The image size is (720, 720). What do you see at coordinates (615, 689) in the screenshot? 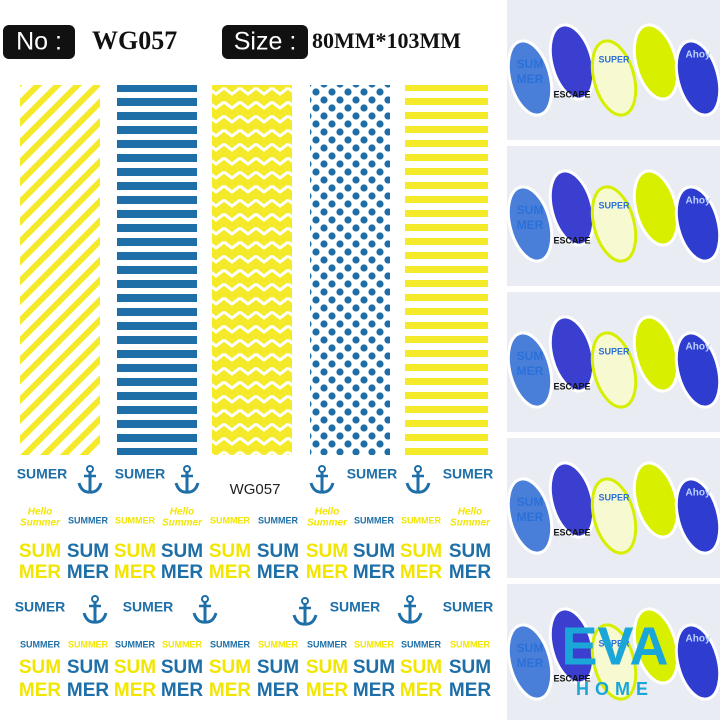
I see `logo-sub: HOME` at bounding box center [615, 689].